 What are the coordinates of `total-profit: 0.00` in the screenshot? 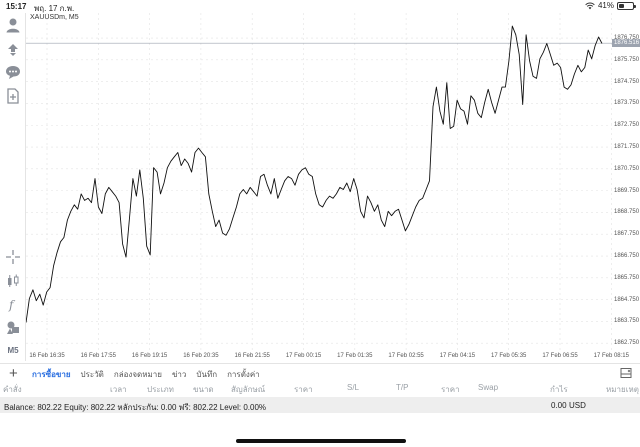 It's located at (559, 405).